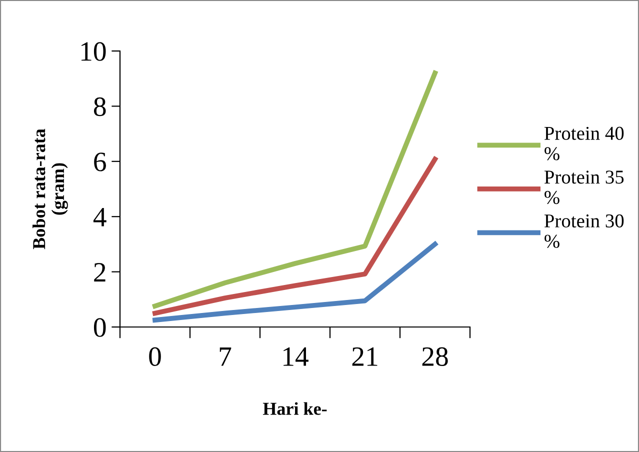  I want to click on y-tick-label: 0, so click(100, 327).